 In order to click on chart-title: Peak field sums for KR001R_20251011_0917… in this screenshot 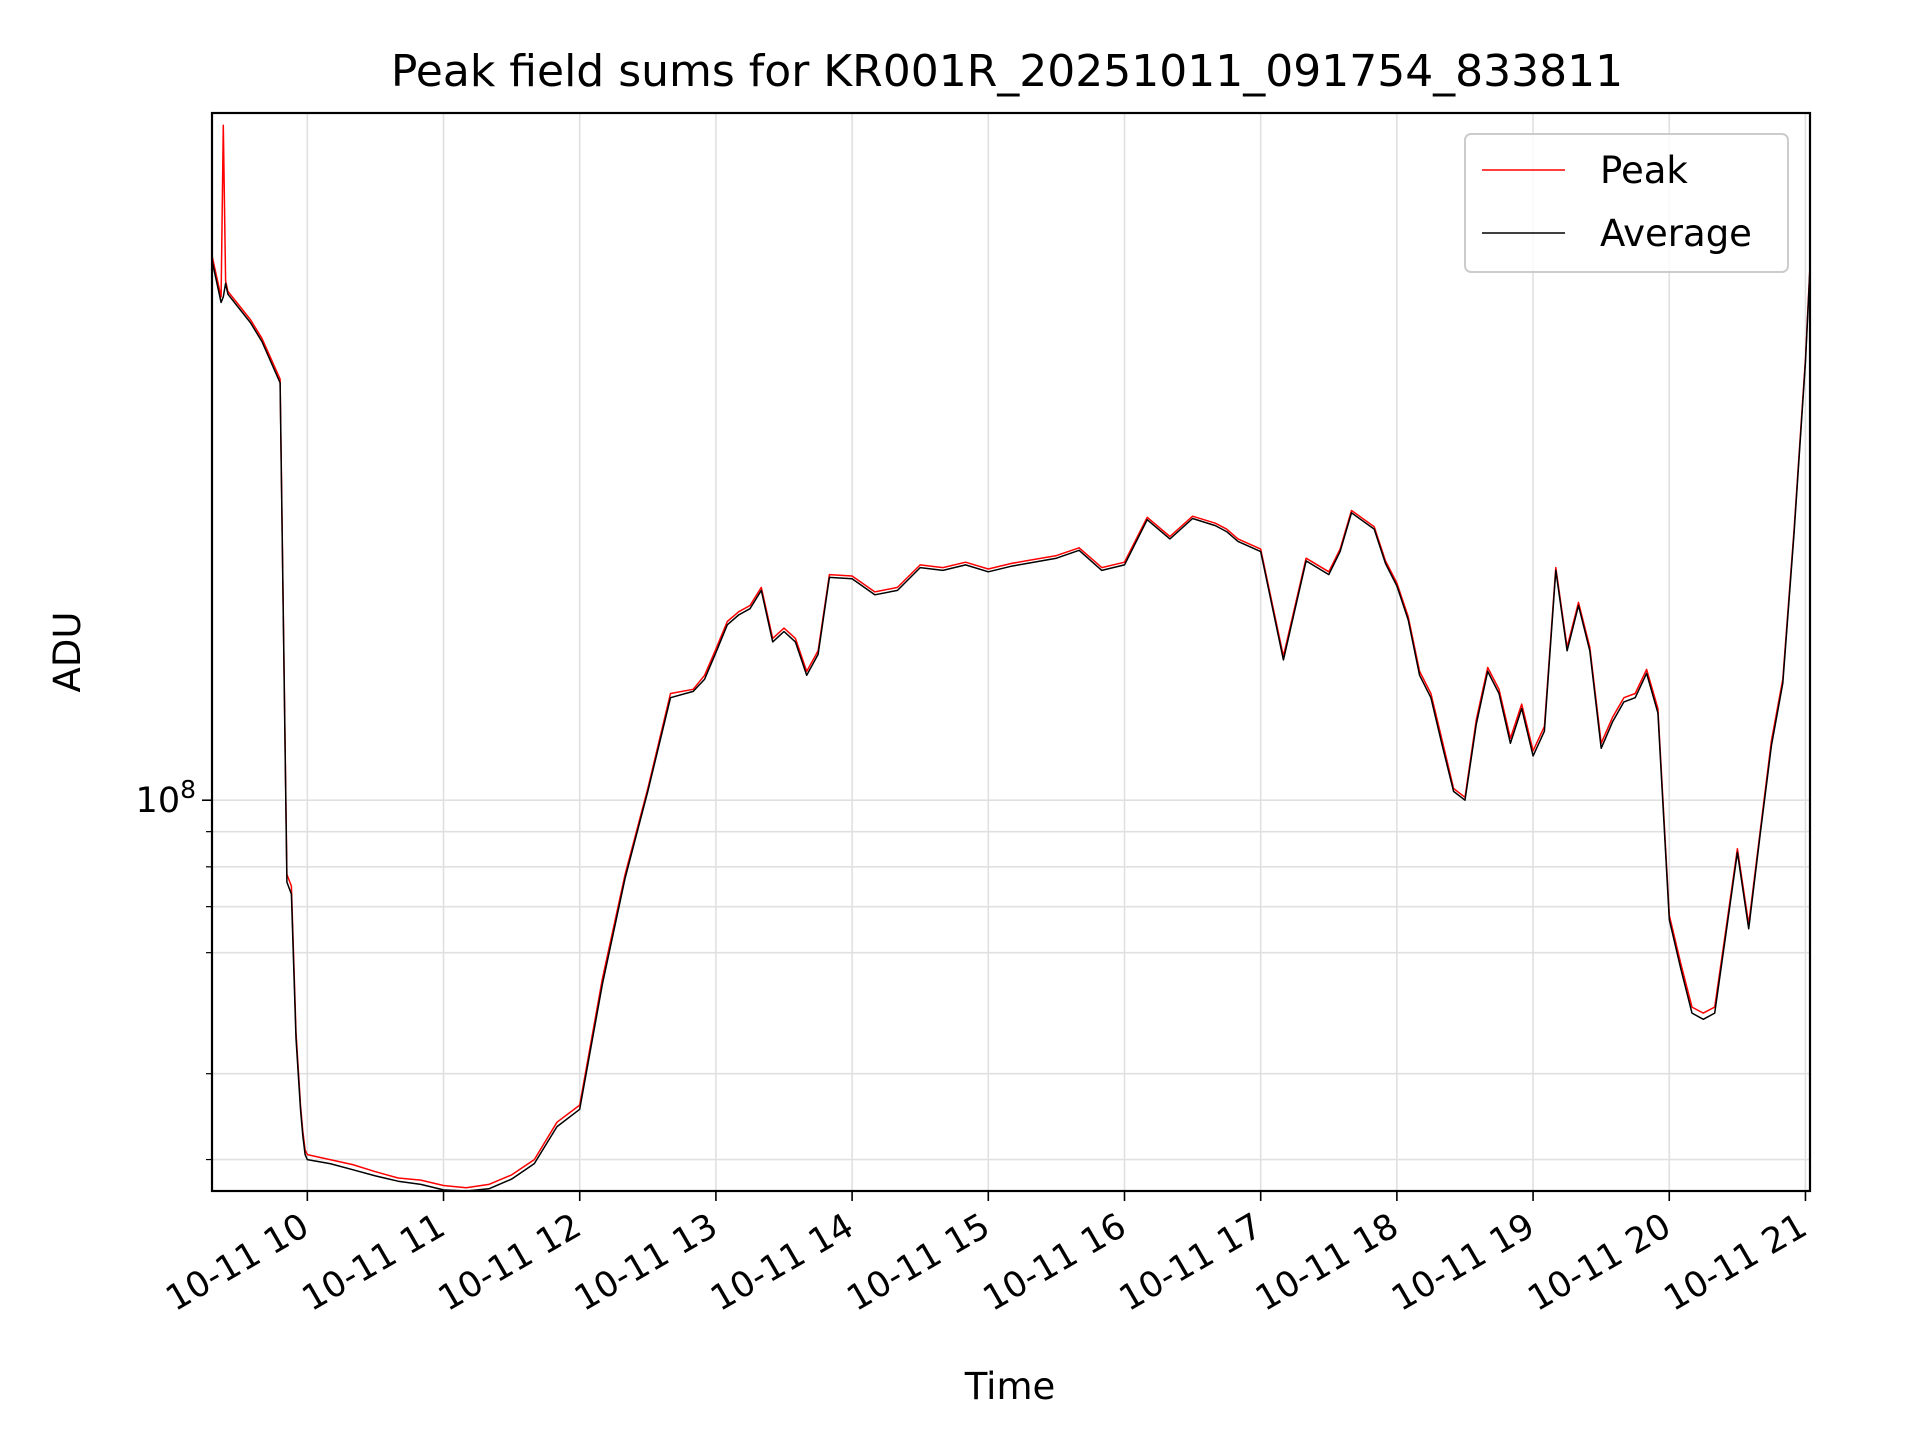, I will do `click(1007, 71)`.